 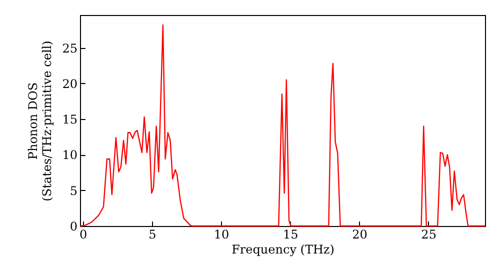 I want to click on x-tick-label: 10, so click(x=222, y=235).